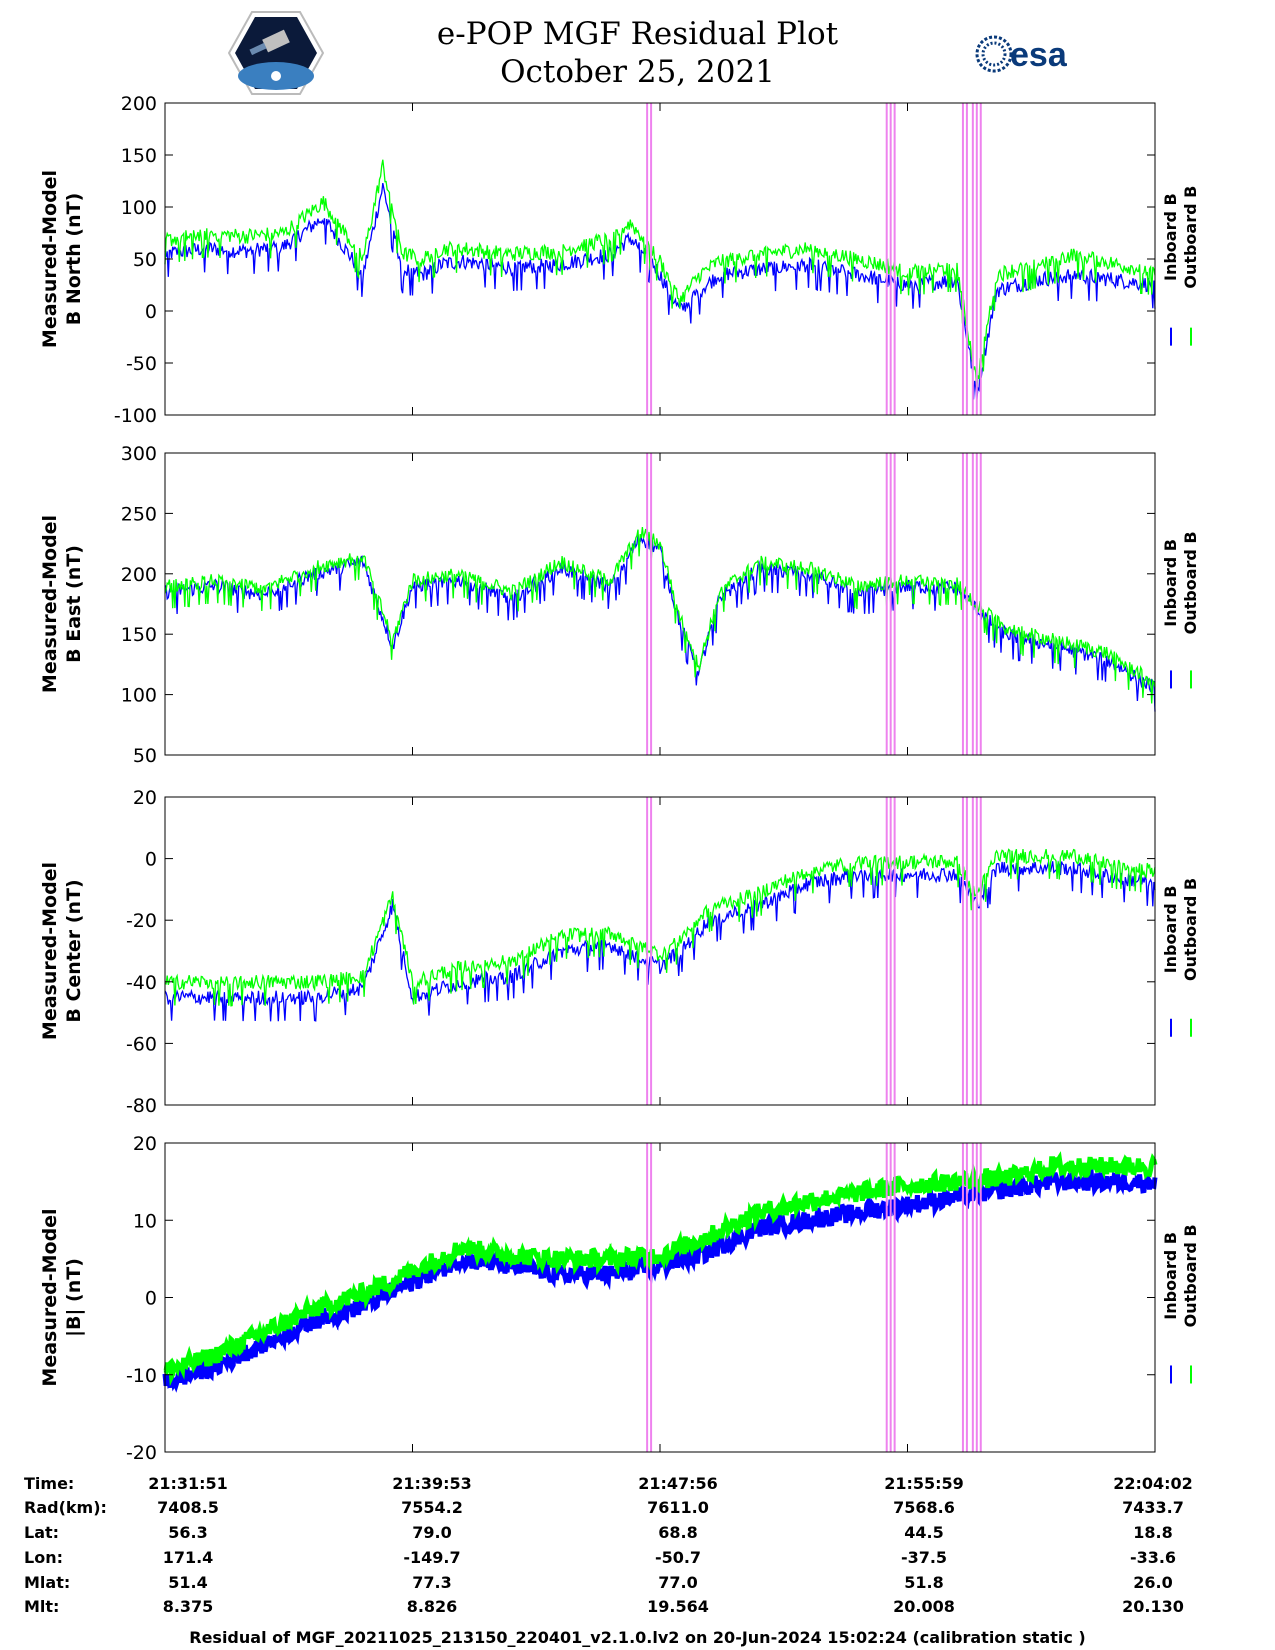  Describe the element at coordinates (141, 364) in the screenshot. I see `y-tick-label: -50` at that location.